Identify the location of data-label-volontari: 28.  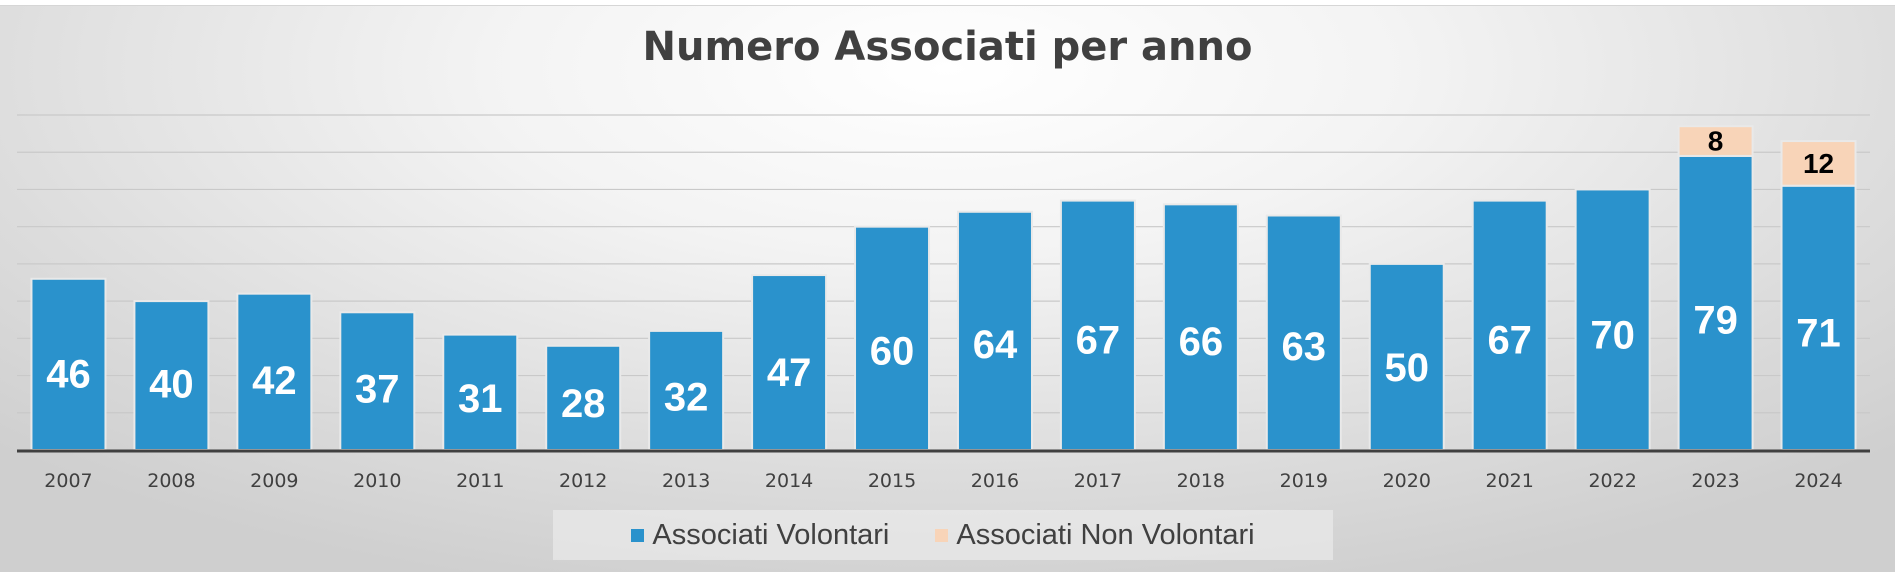
(583, 404).